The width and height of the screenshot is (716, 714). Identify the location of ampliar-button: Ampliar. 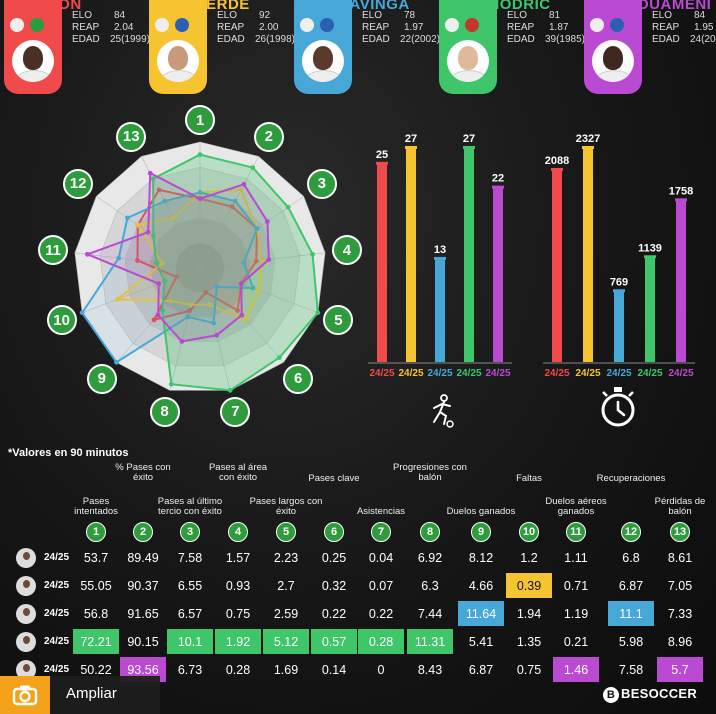
(91, 693).